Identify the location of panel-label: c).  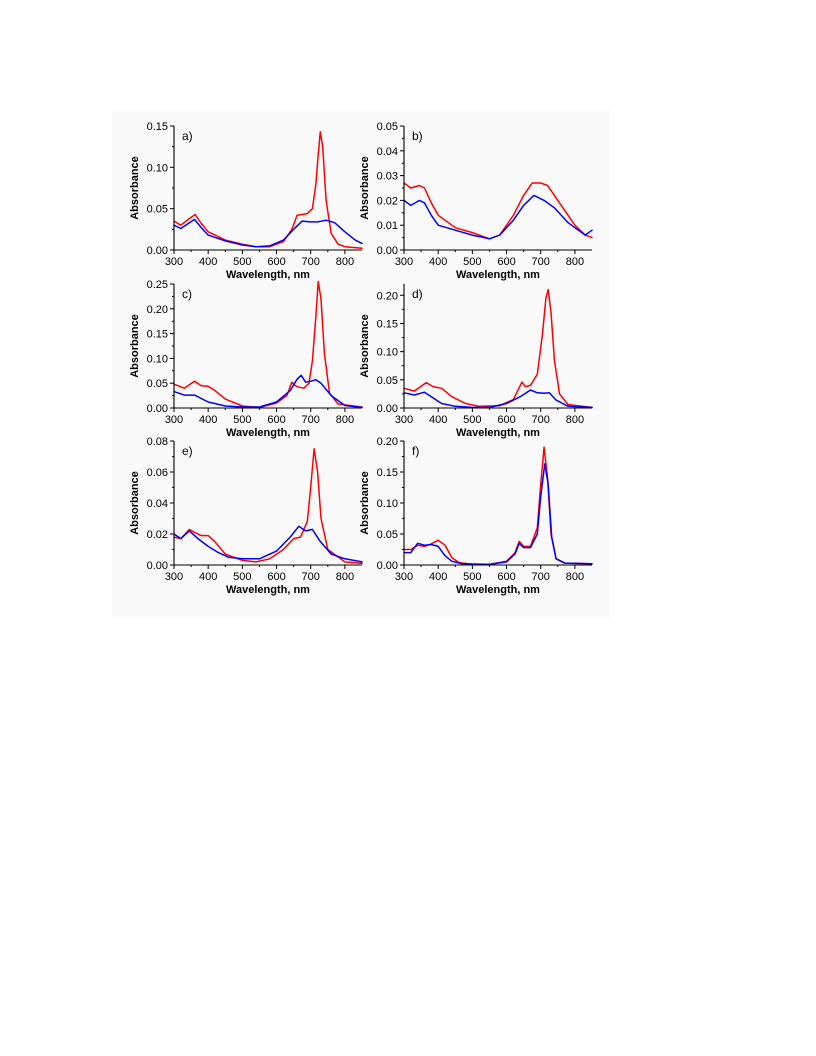
(187, 294).